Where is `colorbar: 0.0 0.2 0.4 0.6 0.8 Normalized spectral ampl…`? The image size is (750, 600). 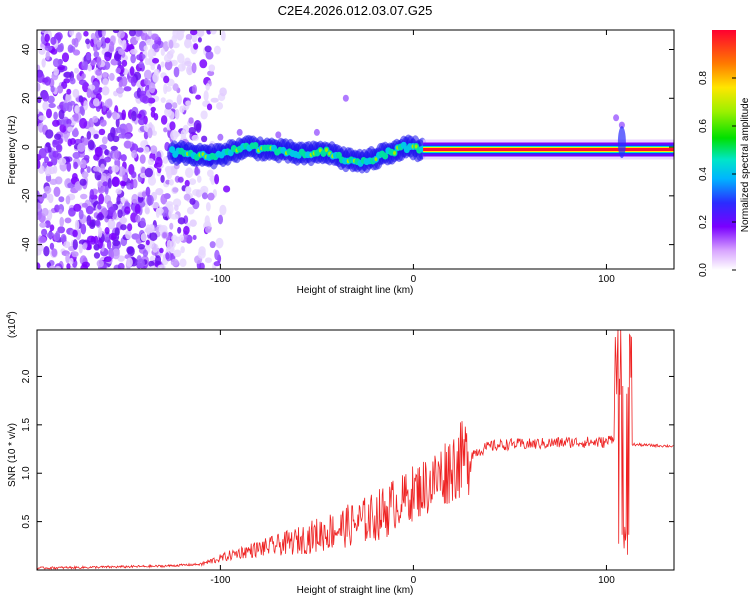 colorbar: 0.0 0.2 0.4 0.6 0.8 Normalized spectral ampl… is located at coordinates (724, 153).